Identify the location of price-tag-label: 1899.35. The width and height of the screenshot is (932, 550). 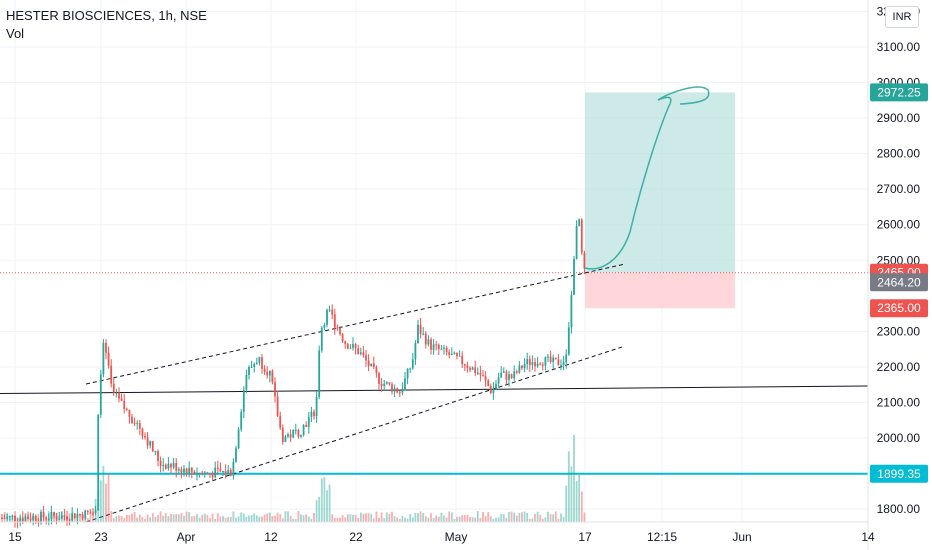
(899, 474).